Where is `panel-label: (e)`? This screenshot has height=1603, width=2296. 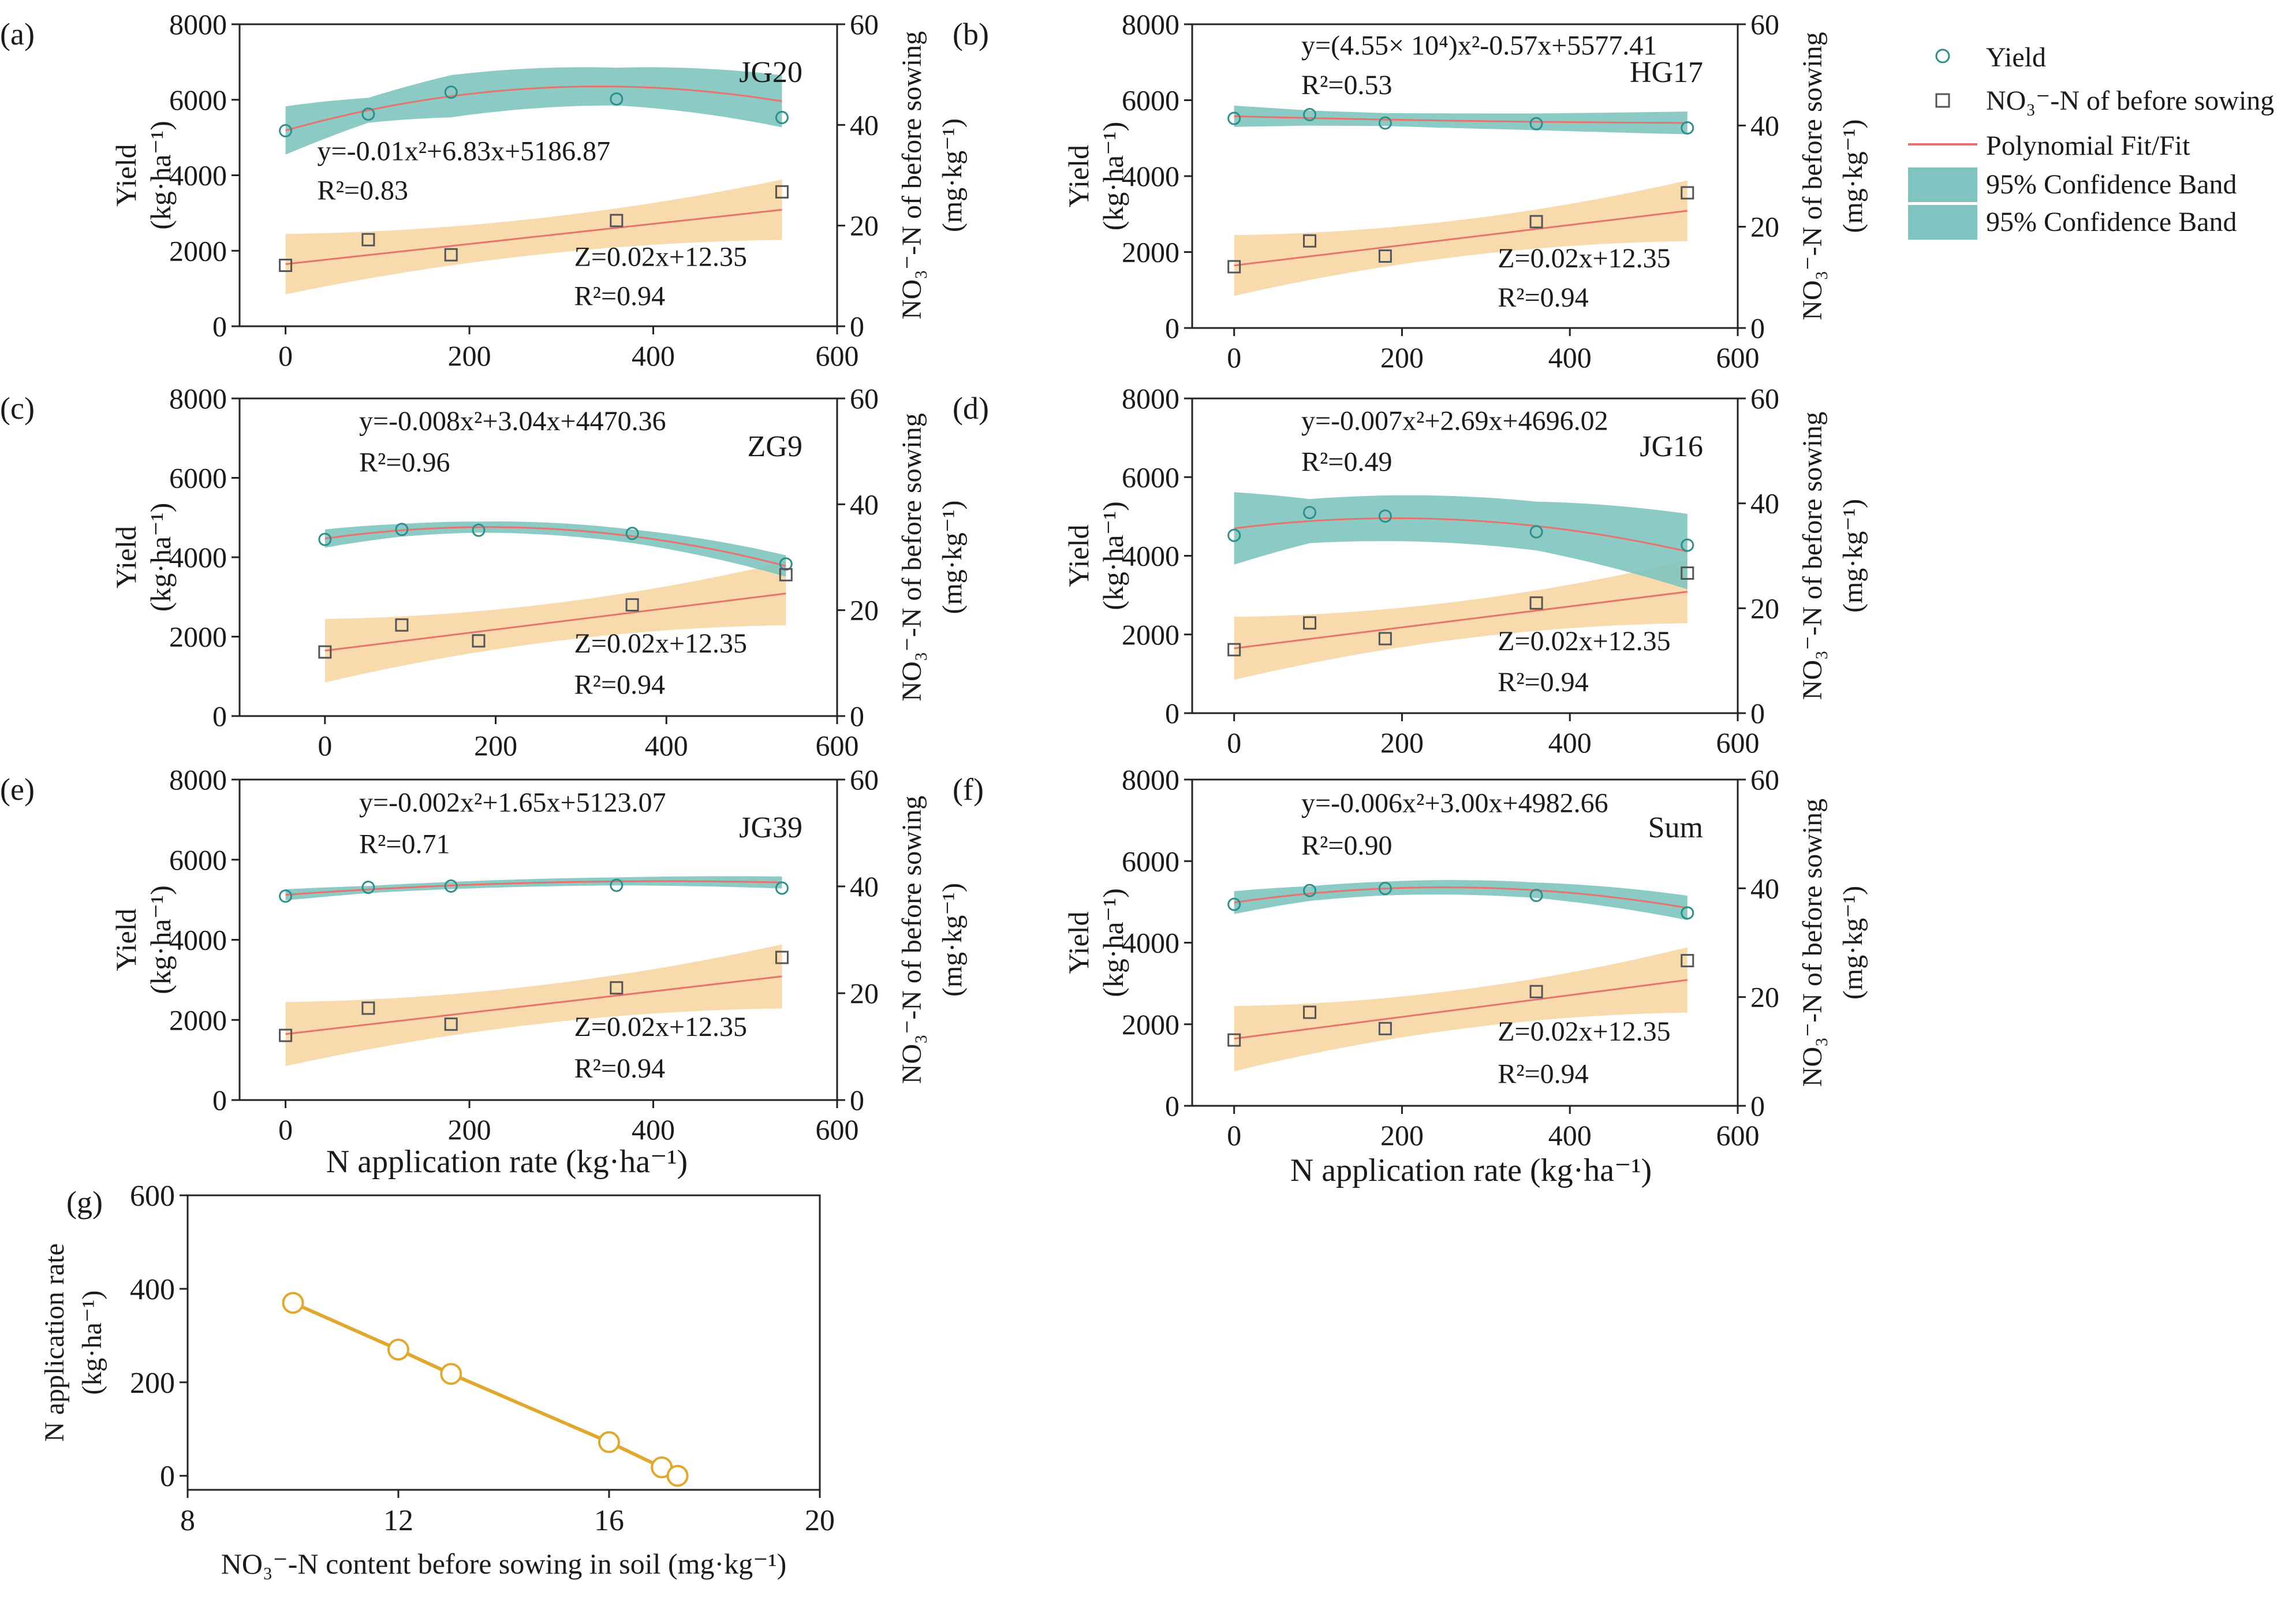
panel-label: (e) is located at coordinates (17, 790).